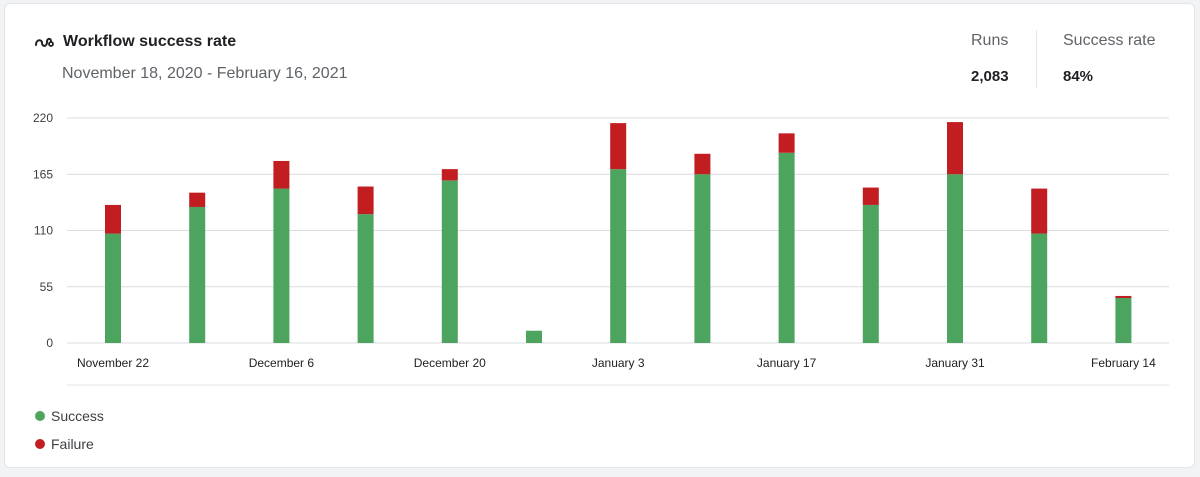 The width and height of the screenshot is (1200, 477). Describe the element at coordinates (282, 363) in the screenshot. I see `x-tick-label: December 6` at that location.